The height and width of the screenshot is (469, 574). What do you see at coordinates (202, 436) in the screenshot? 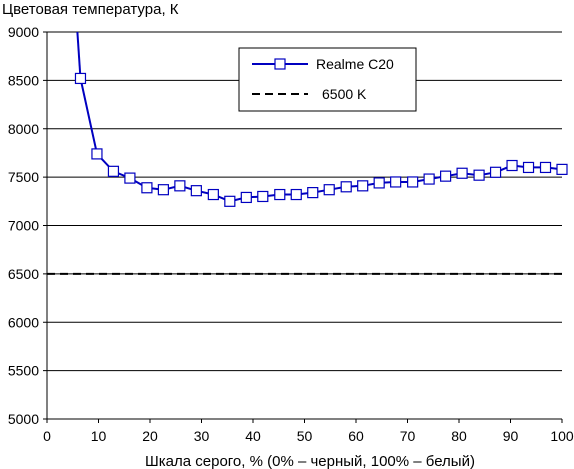
I see `x-tick-label: 30` at bounding box center [202, 436].